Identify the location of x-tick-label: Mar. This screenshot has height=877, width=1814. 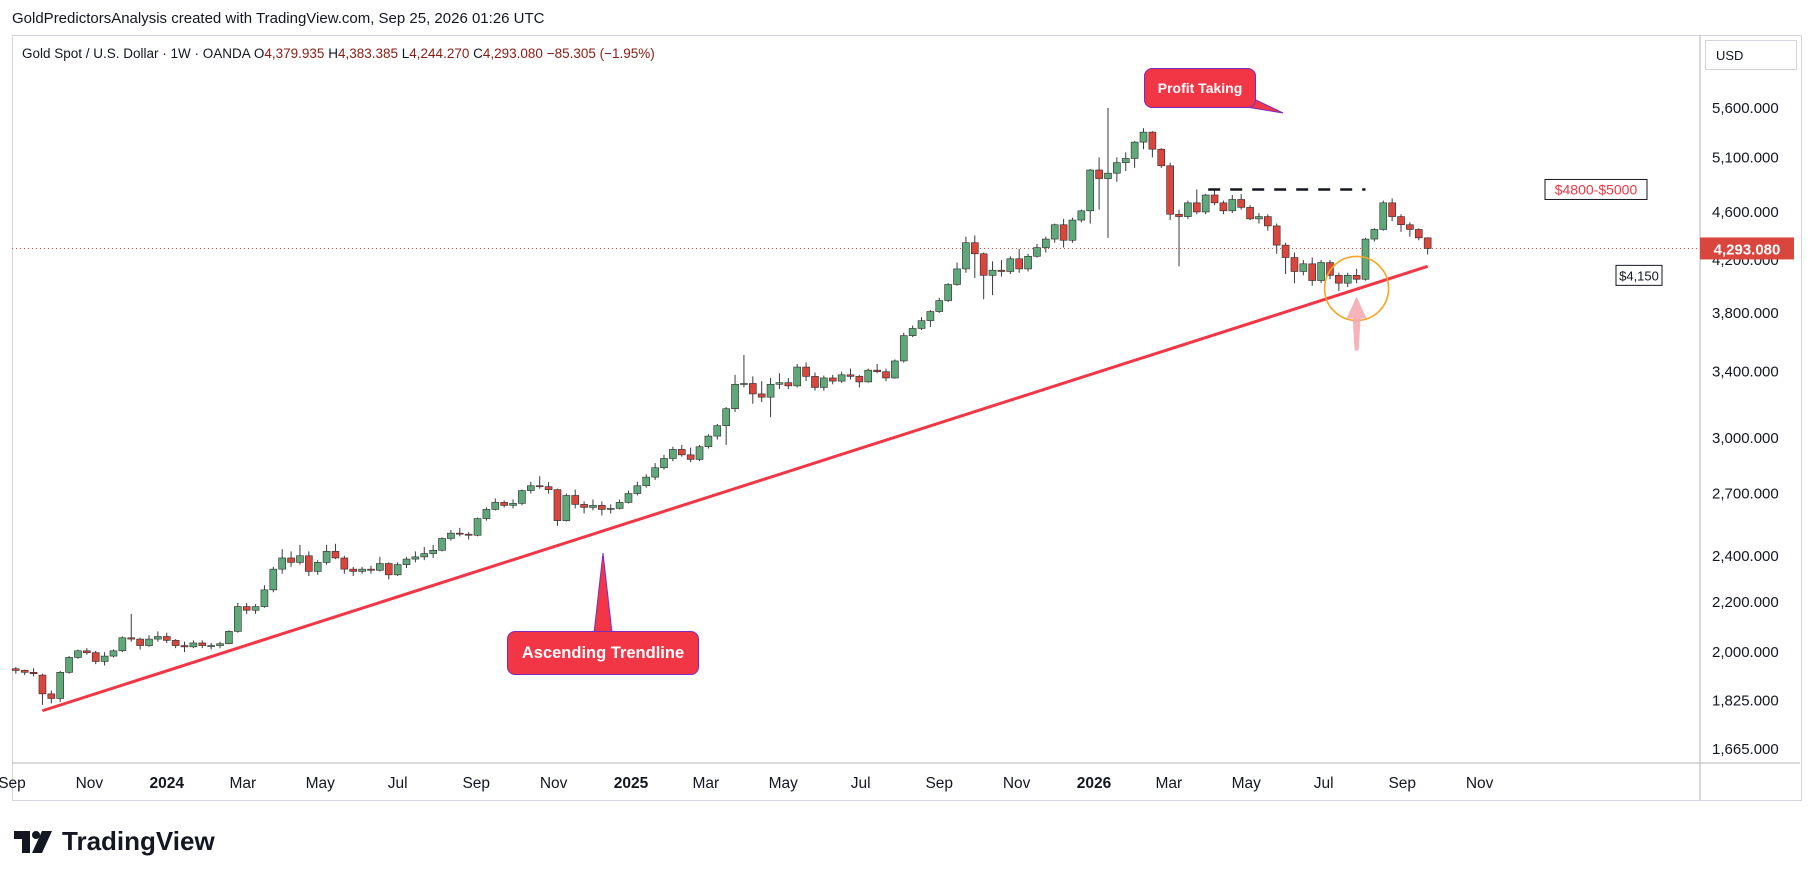
(243, 783).